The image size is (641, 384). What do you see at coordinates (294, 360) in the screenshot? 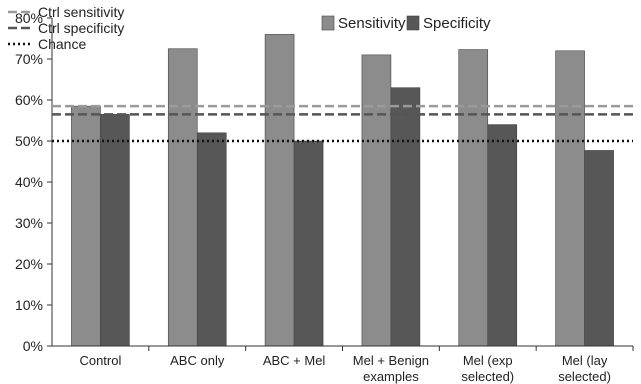
I see `x-category-label: ABC + Mel` at bounding box center [294, 360].